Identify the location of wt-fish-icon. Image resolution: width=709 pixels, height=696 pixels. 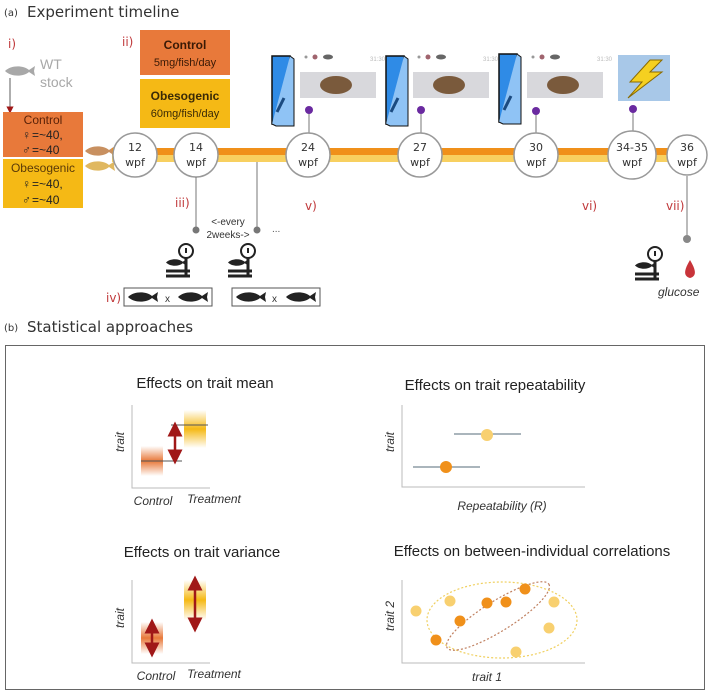
(20, 71).